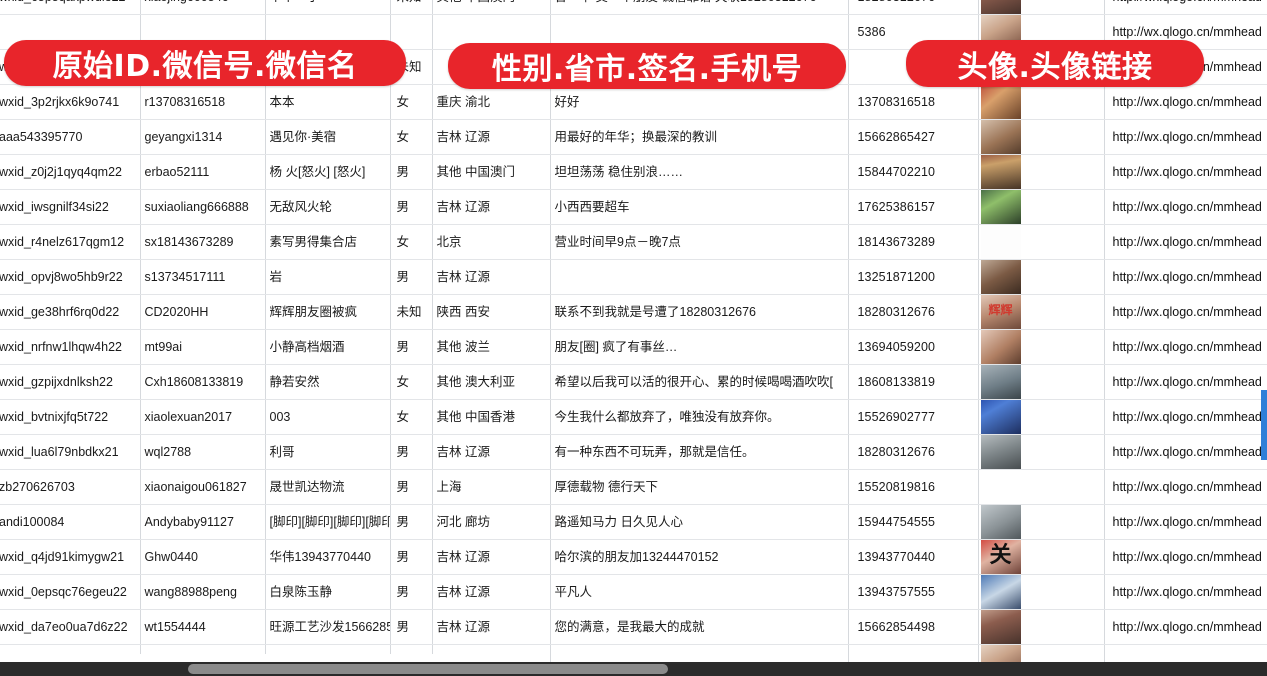 The width and height of the screenshot is (1267, 676). Describe the element at coordinates (70, 277) in the screenshot. I see `cell-id: wxid_opvj8wo5hb9r22` at that location.